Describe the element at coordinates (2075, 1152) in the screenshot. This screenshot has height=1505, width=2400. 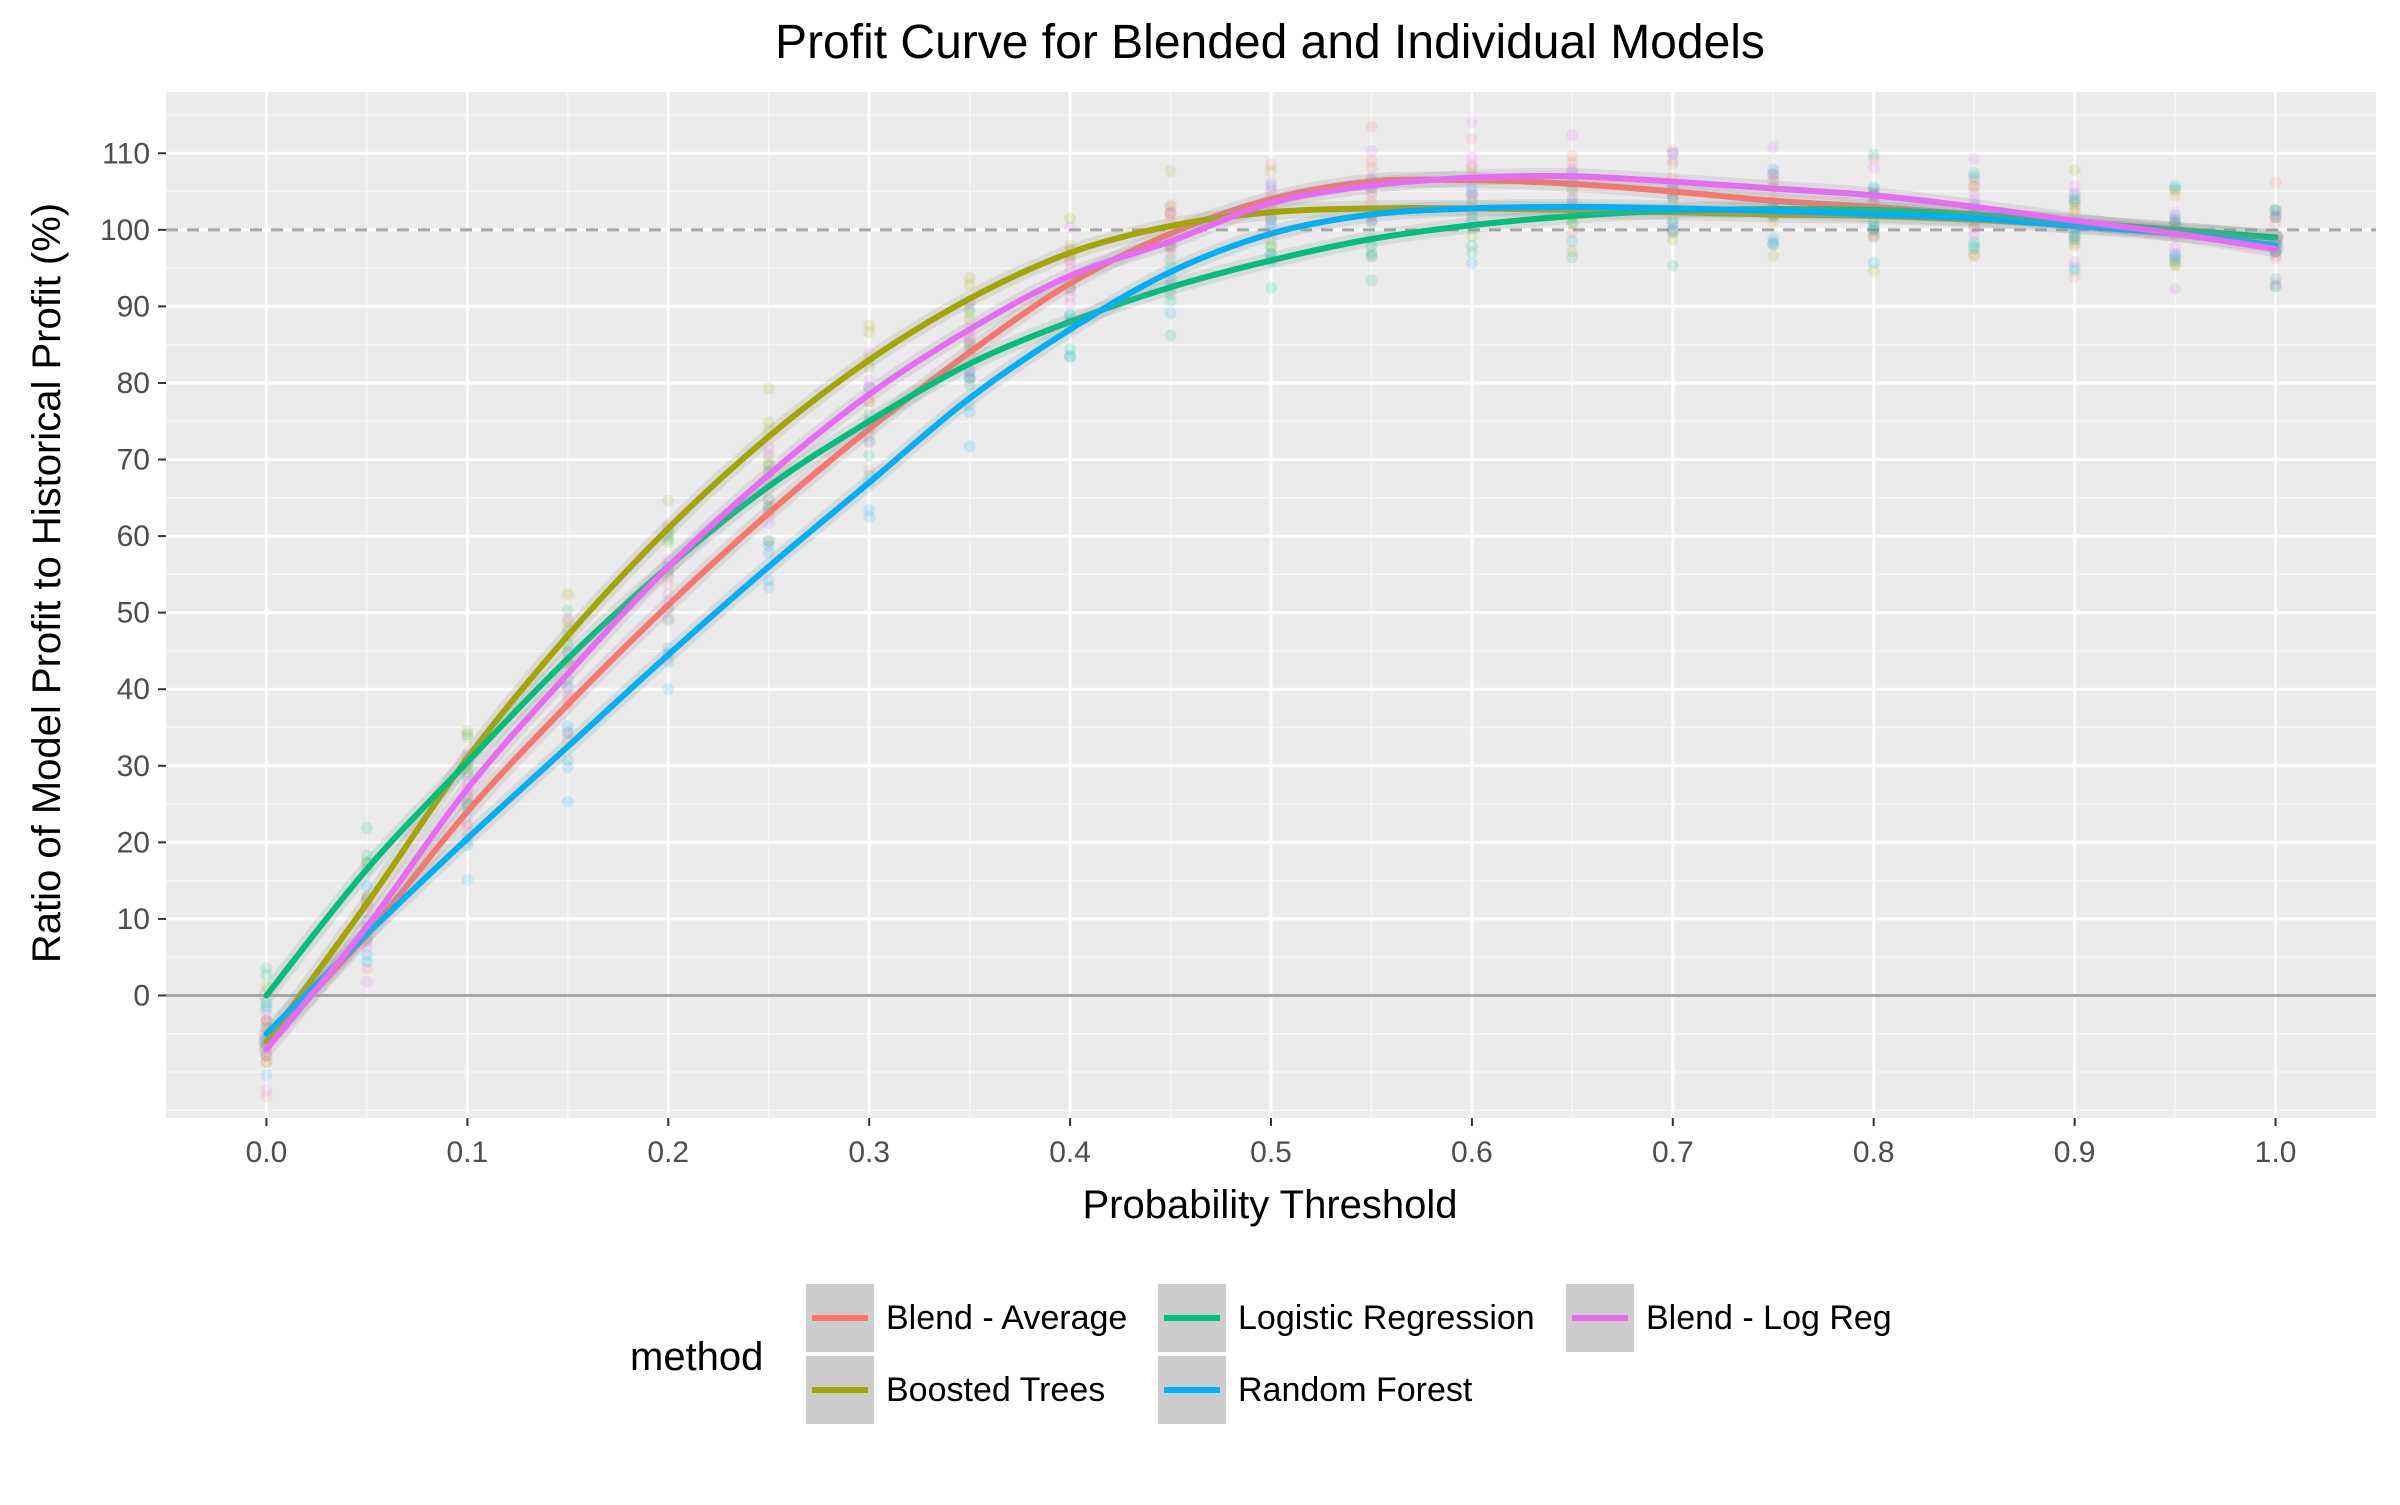
I see `x-tick-label: 0.9` at that location.